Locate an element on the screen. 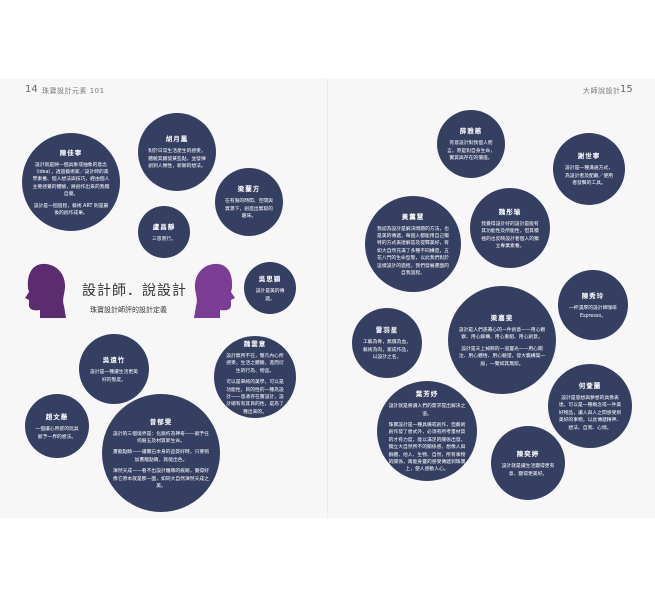  designer-quote: 三思而行。 is located at coordinates (164, 239).